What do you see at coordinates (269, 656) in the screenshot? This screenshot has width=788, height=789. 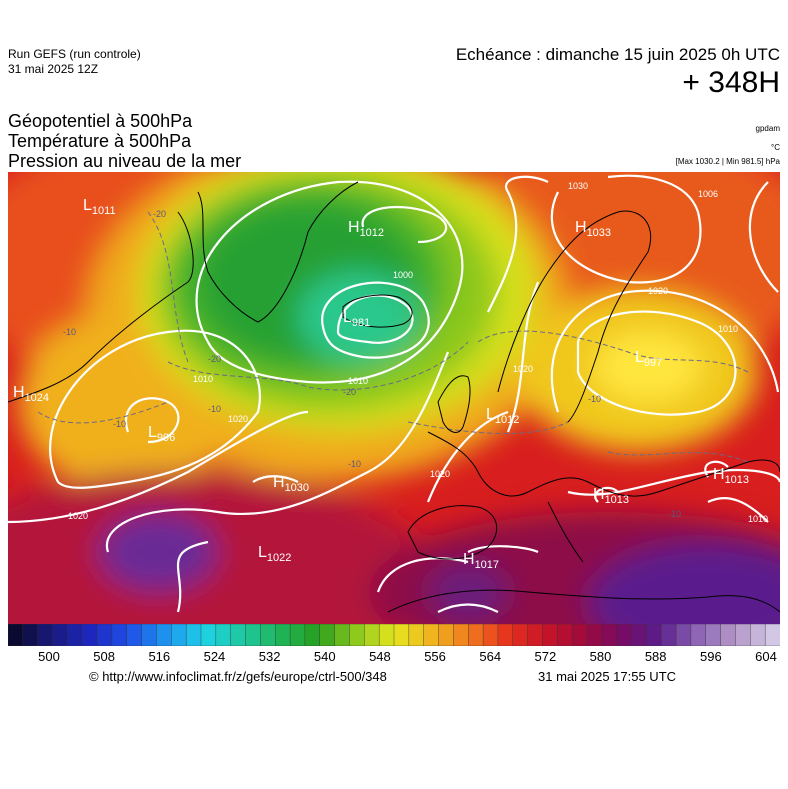 I see `colorbar-tick-label: 532` at bounding box center [269, 656].